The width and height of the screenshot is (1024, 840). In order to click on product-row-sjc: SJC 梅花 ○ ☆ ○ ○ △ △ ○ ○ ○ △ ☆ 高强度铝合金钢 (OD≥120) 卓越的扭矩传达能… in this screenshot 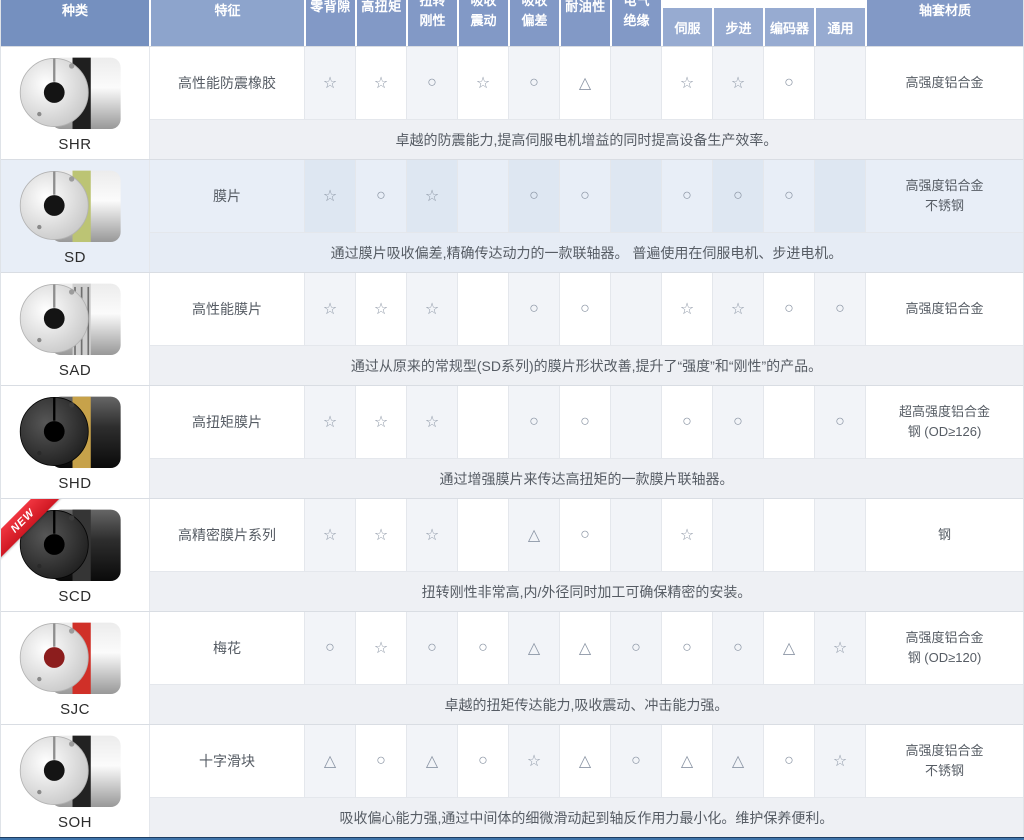, I will do `click(512, 667)`.